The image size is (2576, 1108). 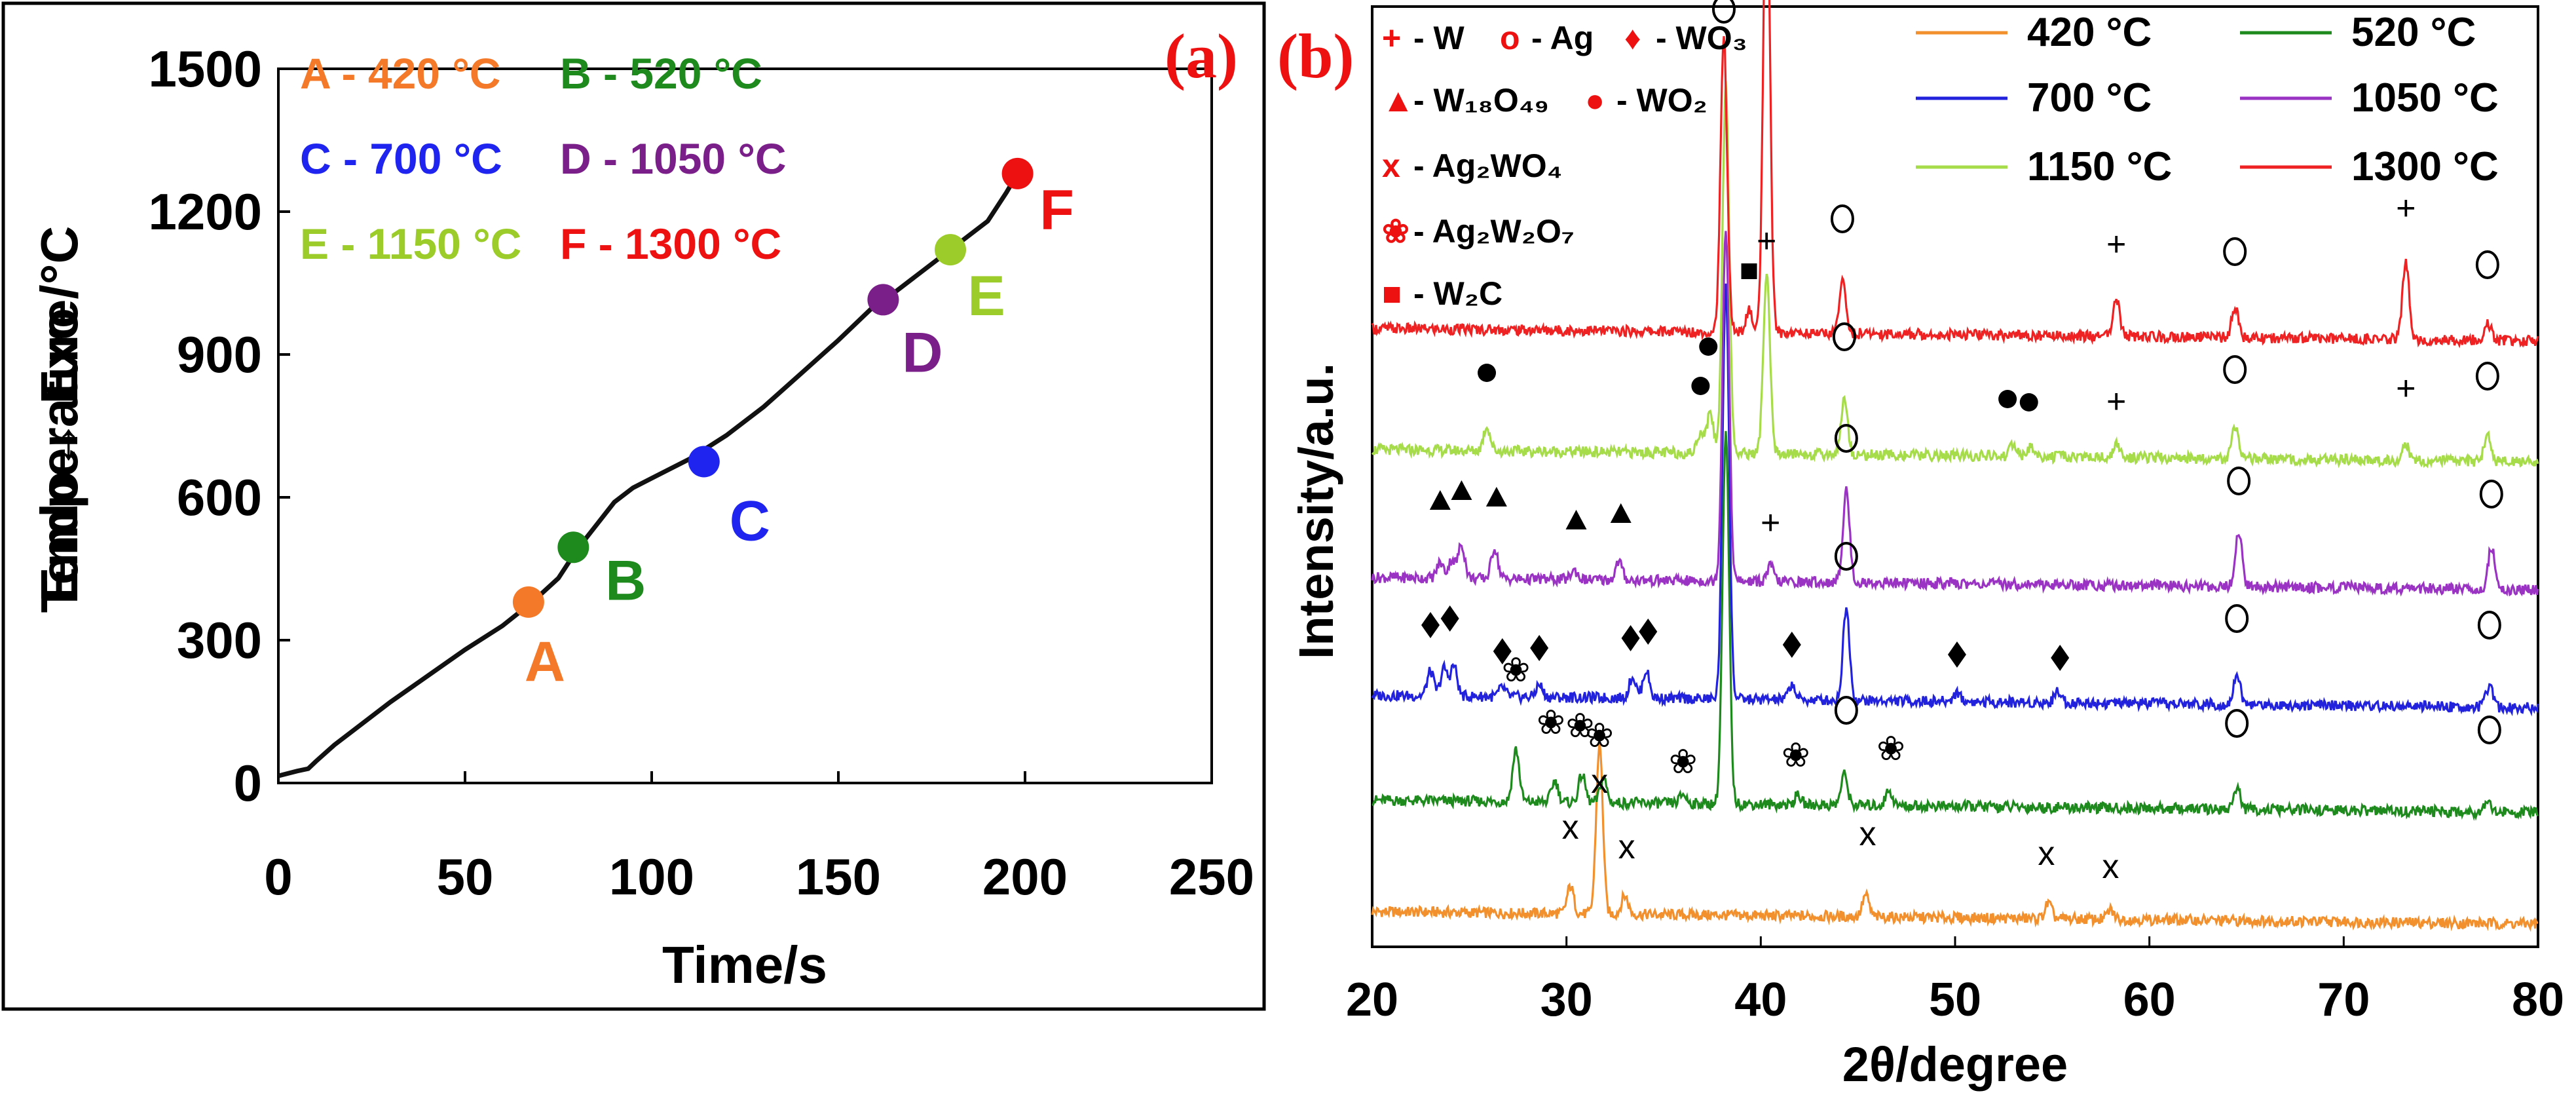 I want to click on b-xtick-label: 60, so click(x=2149, y=1000).